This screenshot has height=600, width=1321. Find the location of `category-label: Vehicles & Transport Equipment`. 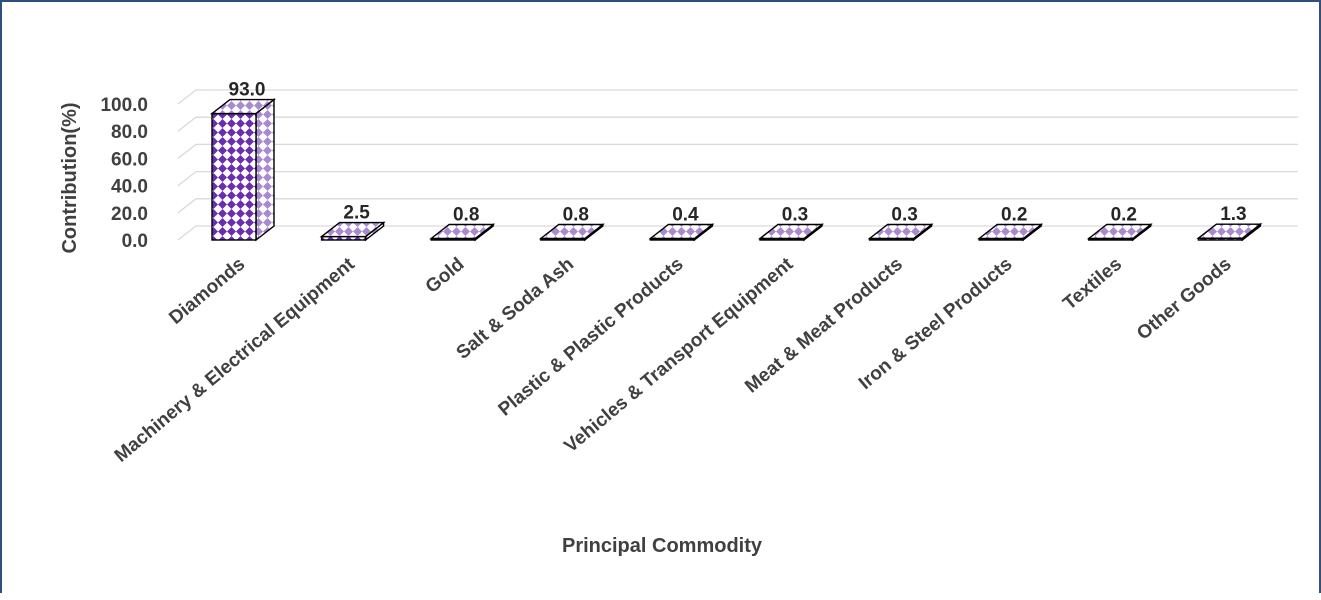

category-label: Vehicles & Transport Equipment is located at coordinates (678, 355).